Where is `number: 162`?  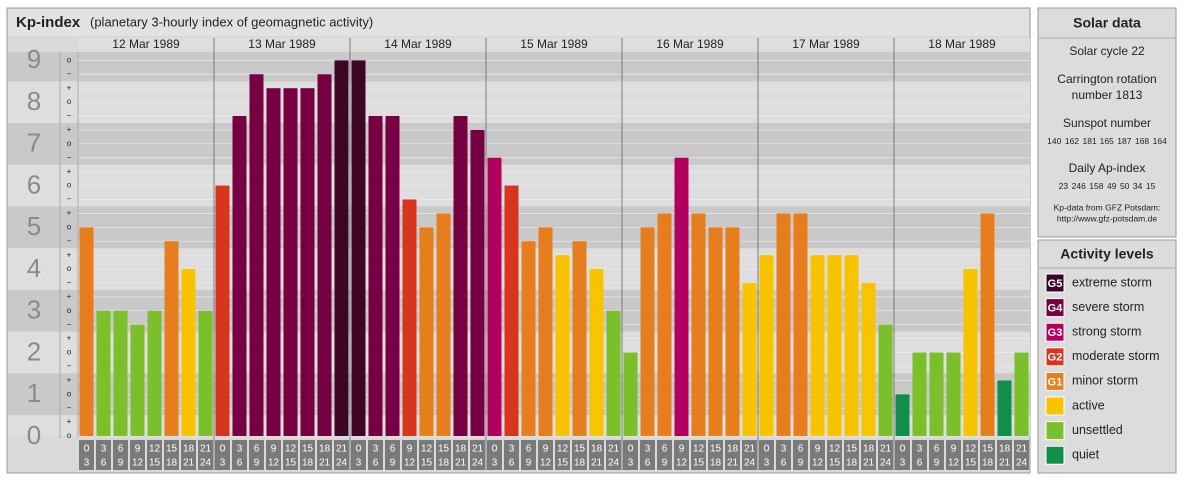 number: 162 is located at coordinates (1072, 141).